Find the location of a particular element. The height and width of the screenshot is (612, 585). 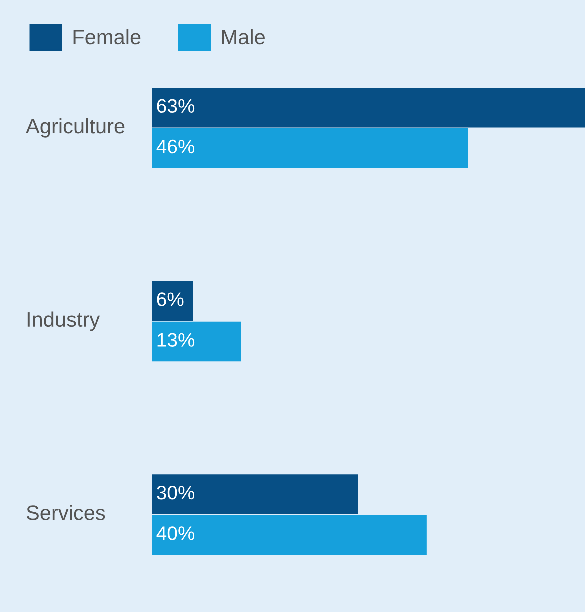

y-tick-label: Industry is located at coordinates (64, 322).